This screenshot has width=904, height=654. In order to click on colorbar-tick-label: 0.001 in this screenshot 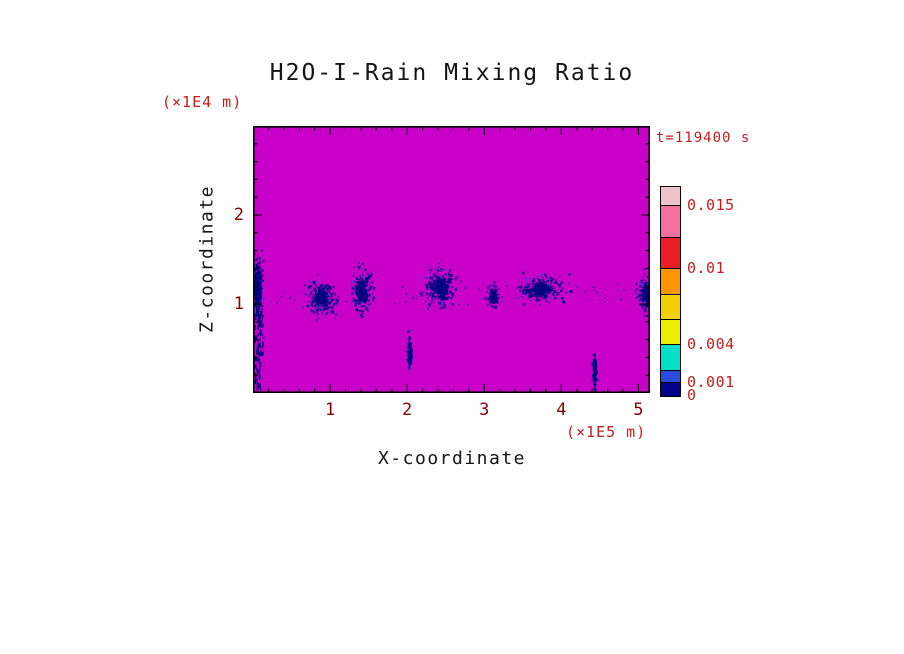, I will do `click(711, 382)`.